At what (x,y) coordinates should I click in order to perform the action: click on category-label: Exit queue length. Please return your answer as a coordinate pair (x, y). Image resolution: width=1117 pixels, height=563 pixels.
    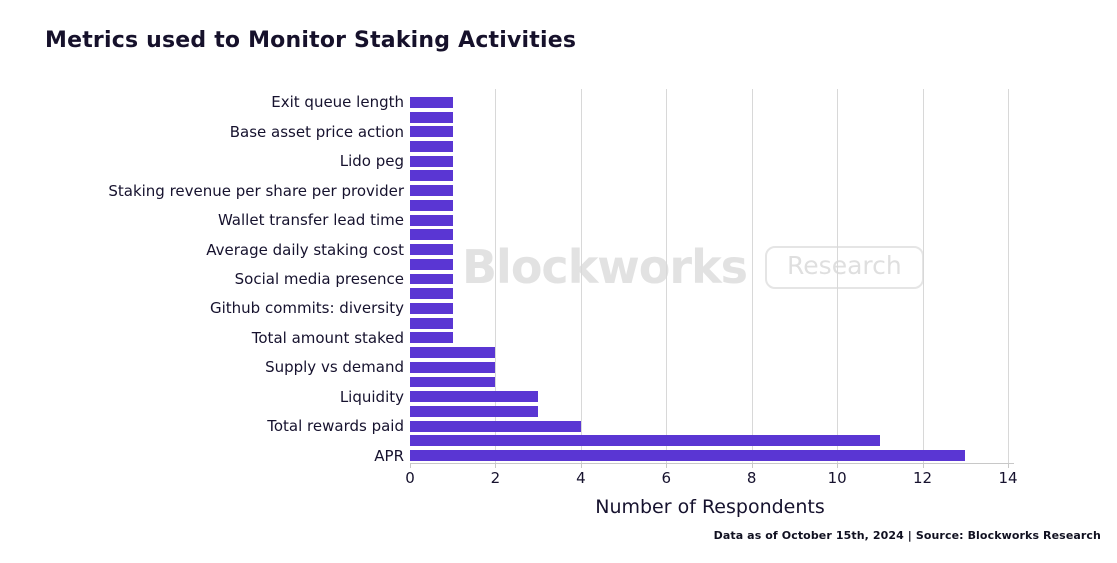
    Looking at the image, I should click on (337, 102).